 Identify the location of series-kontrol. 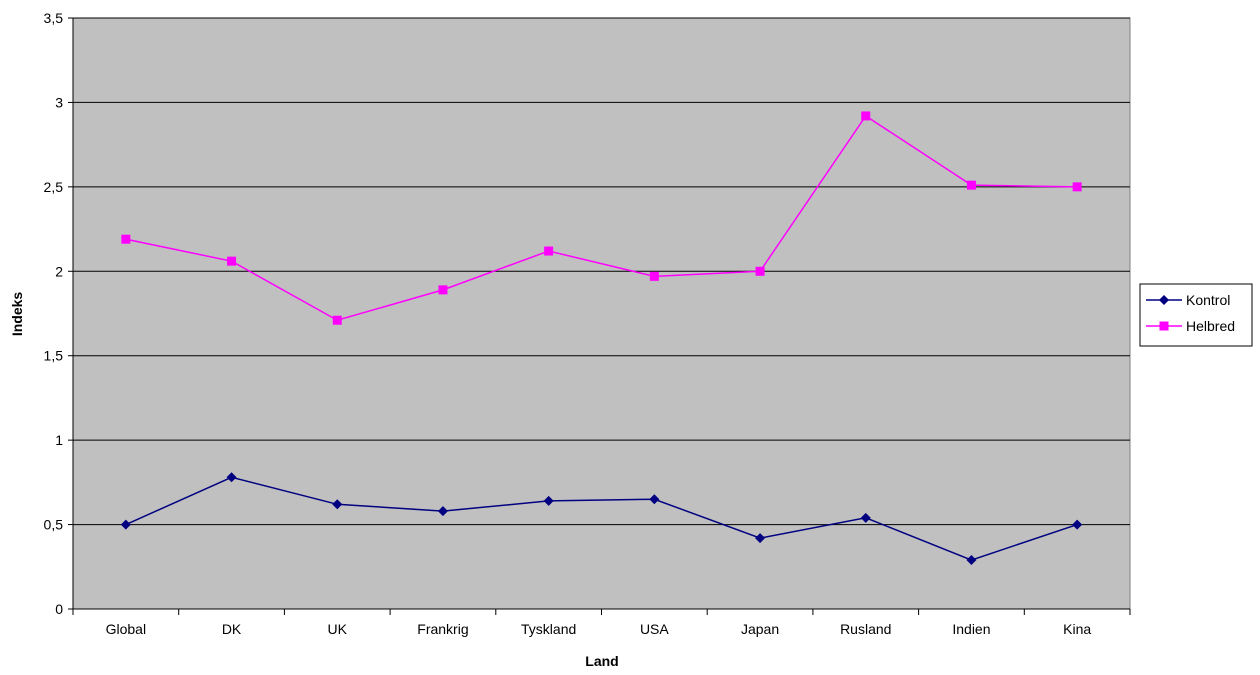
(601, 519).